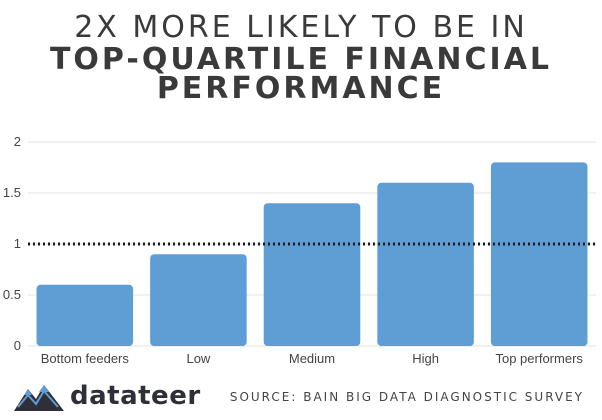  Describe the element at coordinates (312, 358) in the screenshot. I see `x-tick-label: Medium` at that location.